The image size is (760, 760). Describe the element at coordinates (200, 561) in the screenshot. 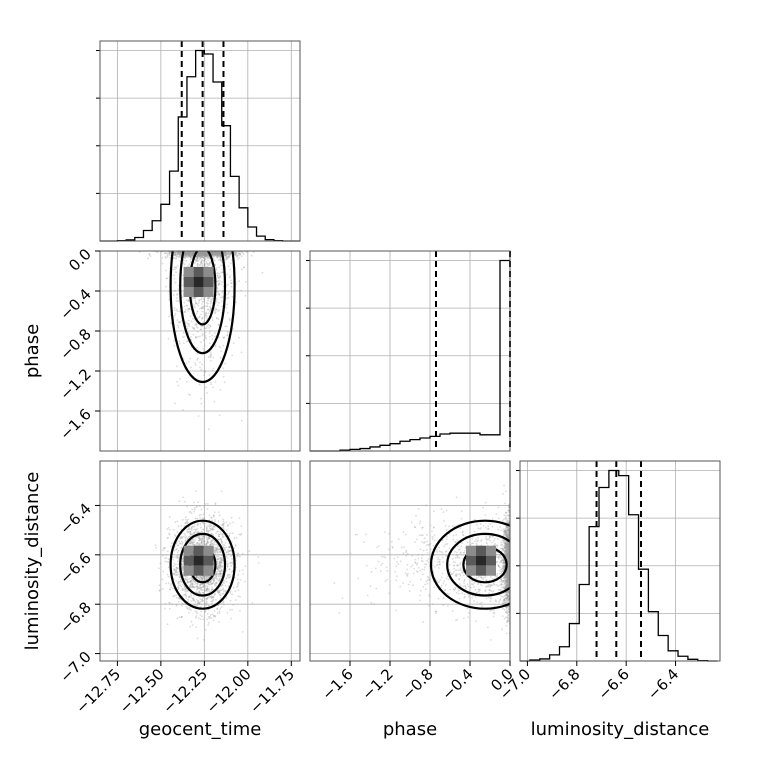

I see `panel-frame` at that location.